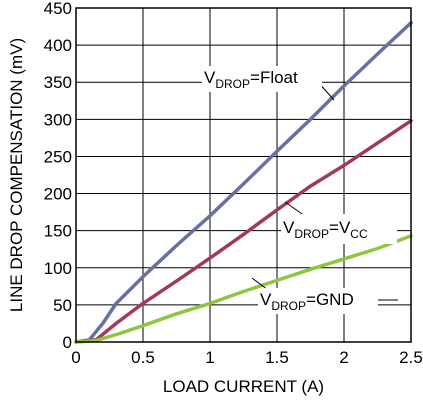 The image size is (423, 404). I want to click on annotation-vcc-background, so click(339, 229).